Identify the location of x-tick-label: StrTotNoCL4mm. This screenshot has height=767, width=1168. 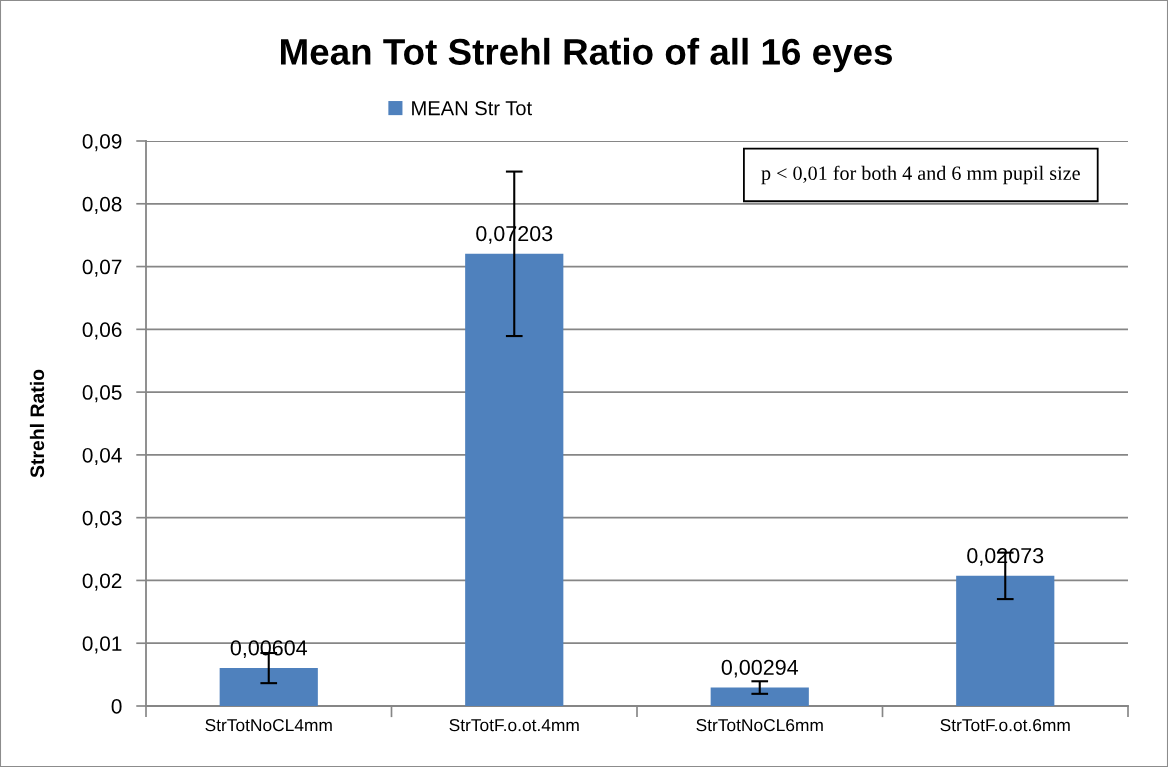
(268, 725).